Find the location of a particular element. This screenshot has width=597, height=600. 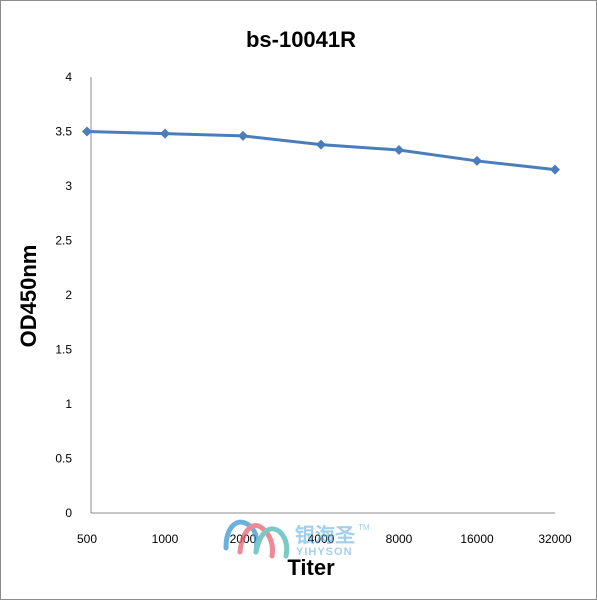

watermark-logo: 银海圣 TM YIHYSON is located at coordinates (296, 539).